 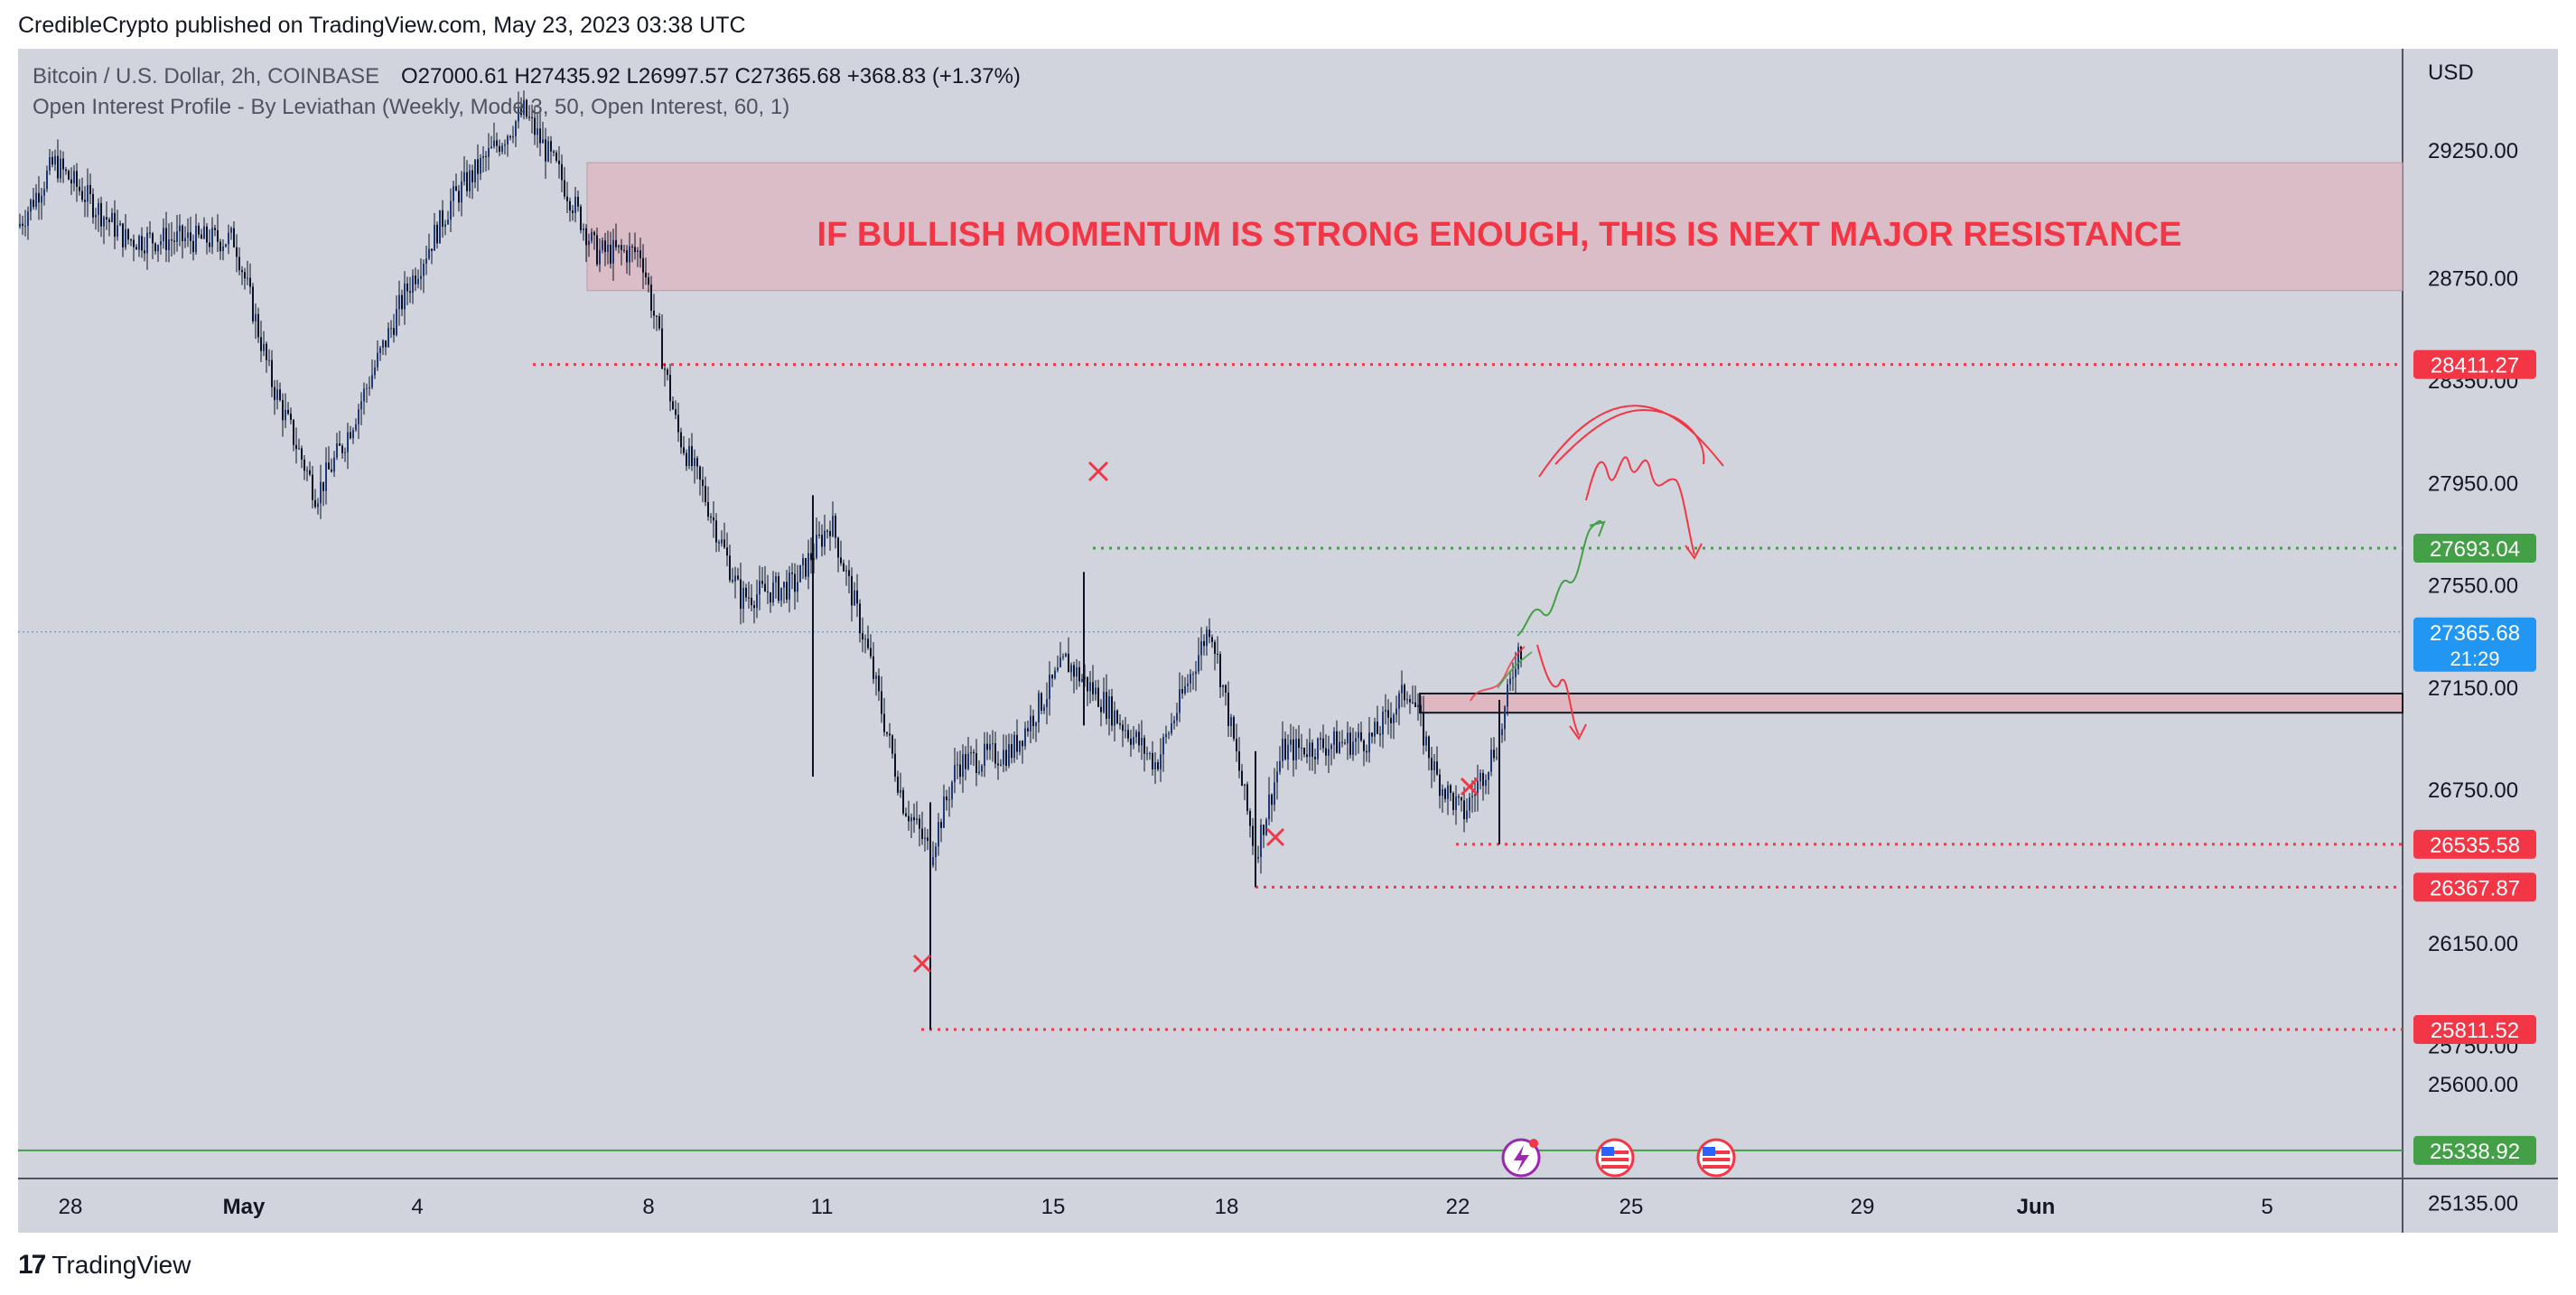 What do you see at coordinates (1227, 1207) in the screenshot?
I see `x-tick-label: 18` at bounding box center [1227, 1207].